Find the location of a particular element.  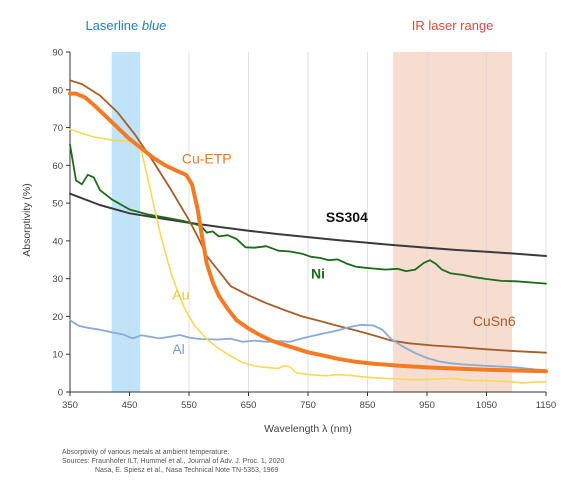

band-title-1: IR laser range is located at coordinates (453, 25).